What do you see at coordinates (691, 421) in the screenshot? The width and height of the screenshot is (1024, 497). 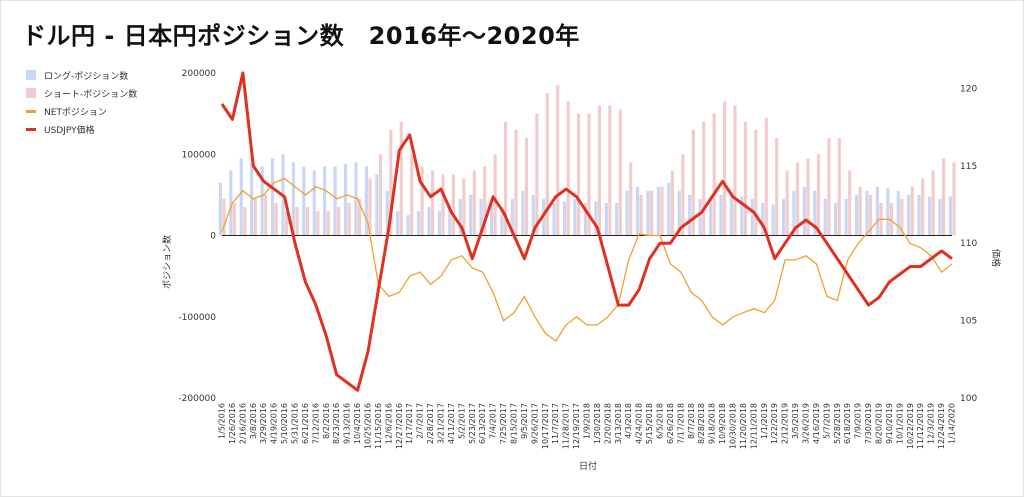 I see `x-tick-label: 8/7/2018` at bounding box center [691, 421].